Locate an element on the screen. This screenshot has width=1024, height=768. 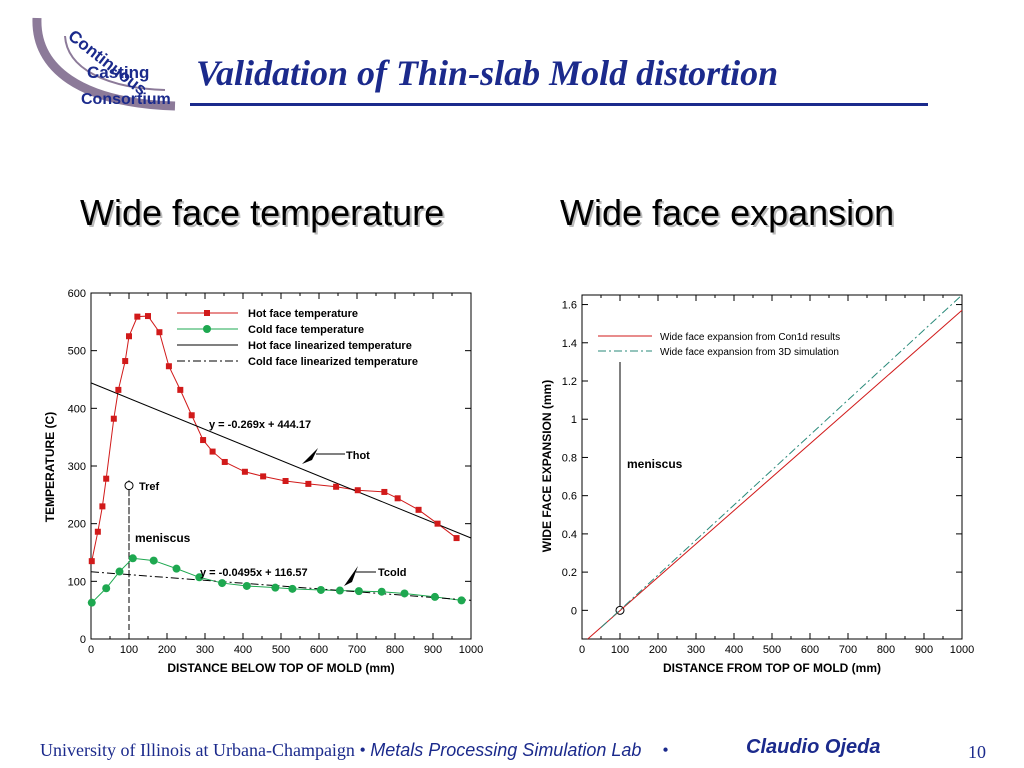
x-tick-label: 200 is located at coordinates (658, 650).